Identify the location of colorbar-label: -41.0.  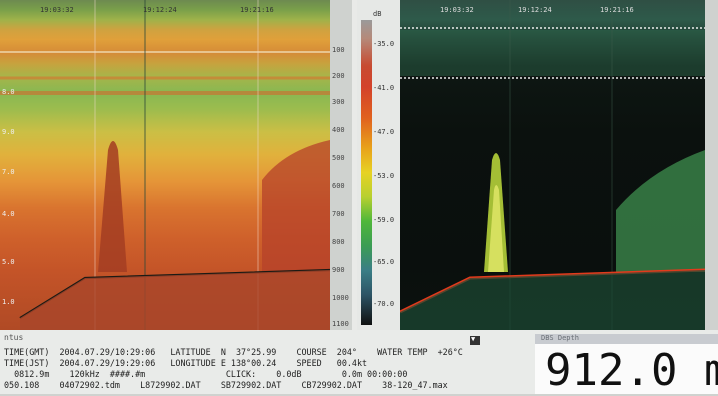
(384, 88).